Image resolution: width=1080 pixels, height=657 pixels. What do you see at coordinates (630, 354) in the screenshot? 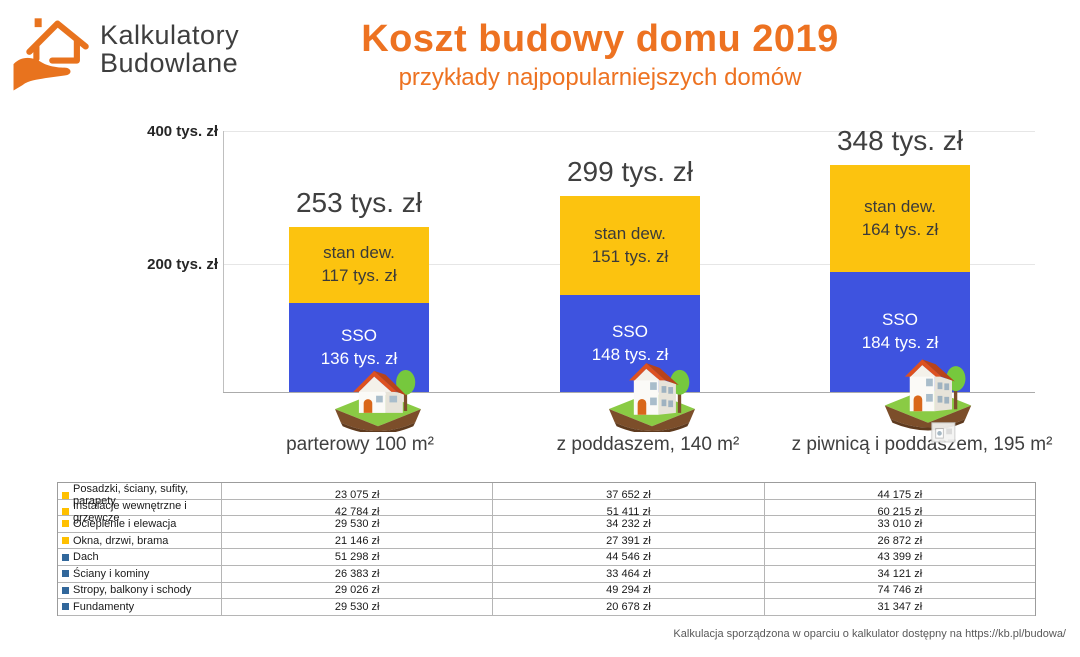
I see `segment-value-label: 148 tys. zł` at bounding box center [630, 354].